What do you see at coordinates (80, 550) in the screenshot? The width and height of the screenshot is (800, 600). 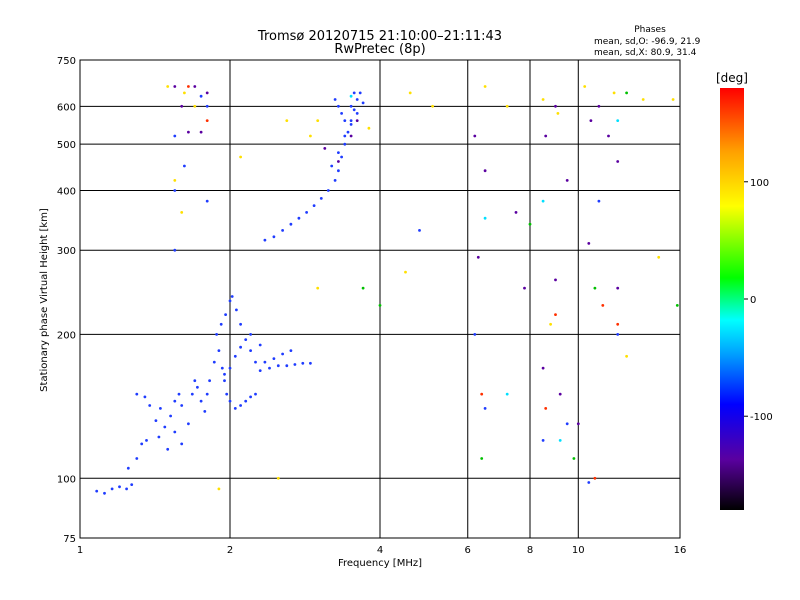 I see `x-tick-label: 1` at bounding box center [80, 550].